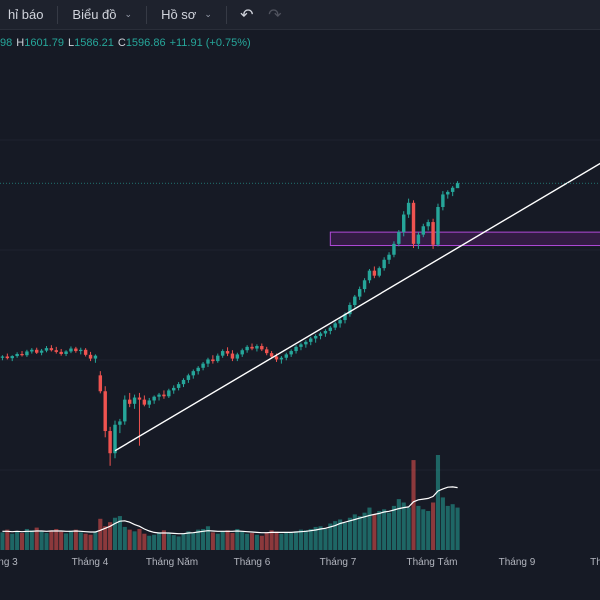  Describe the element at coordinates (432, 562) in the screenshot. I see `time-axis-label: Tháng Tám` at that location.